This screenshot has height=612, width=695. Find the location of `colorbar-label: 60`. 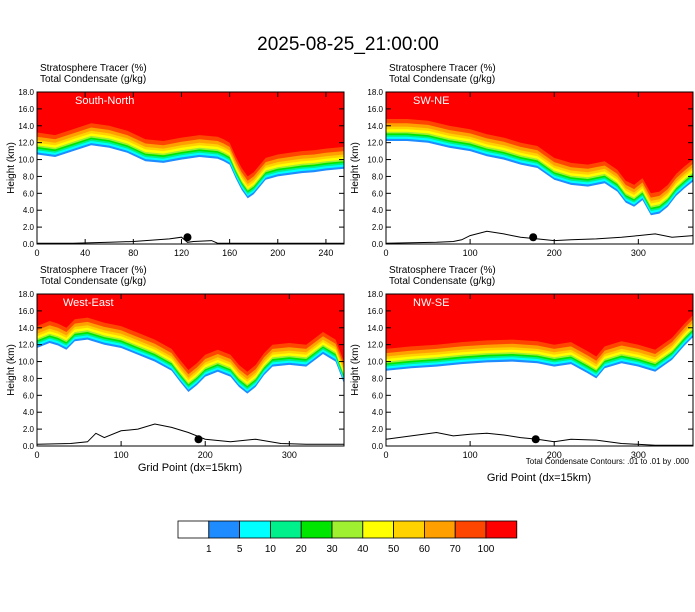

colorbar-label: 60 is located at coordinates (425, 549).